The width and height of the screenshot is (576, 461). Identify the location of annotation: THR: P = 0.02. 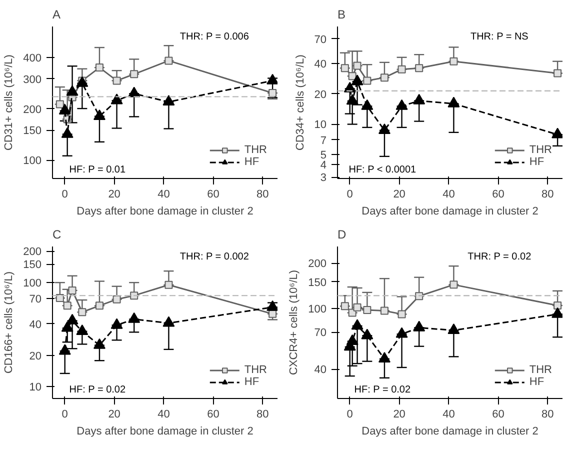
(500, 257).